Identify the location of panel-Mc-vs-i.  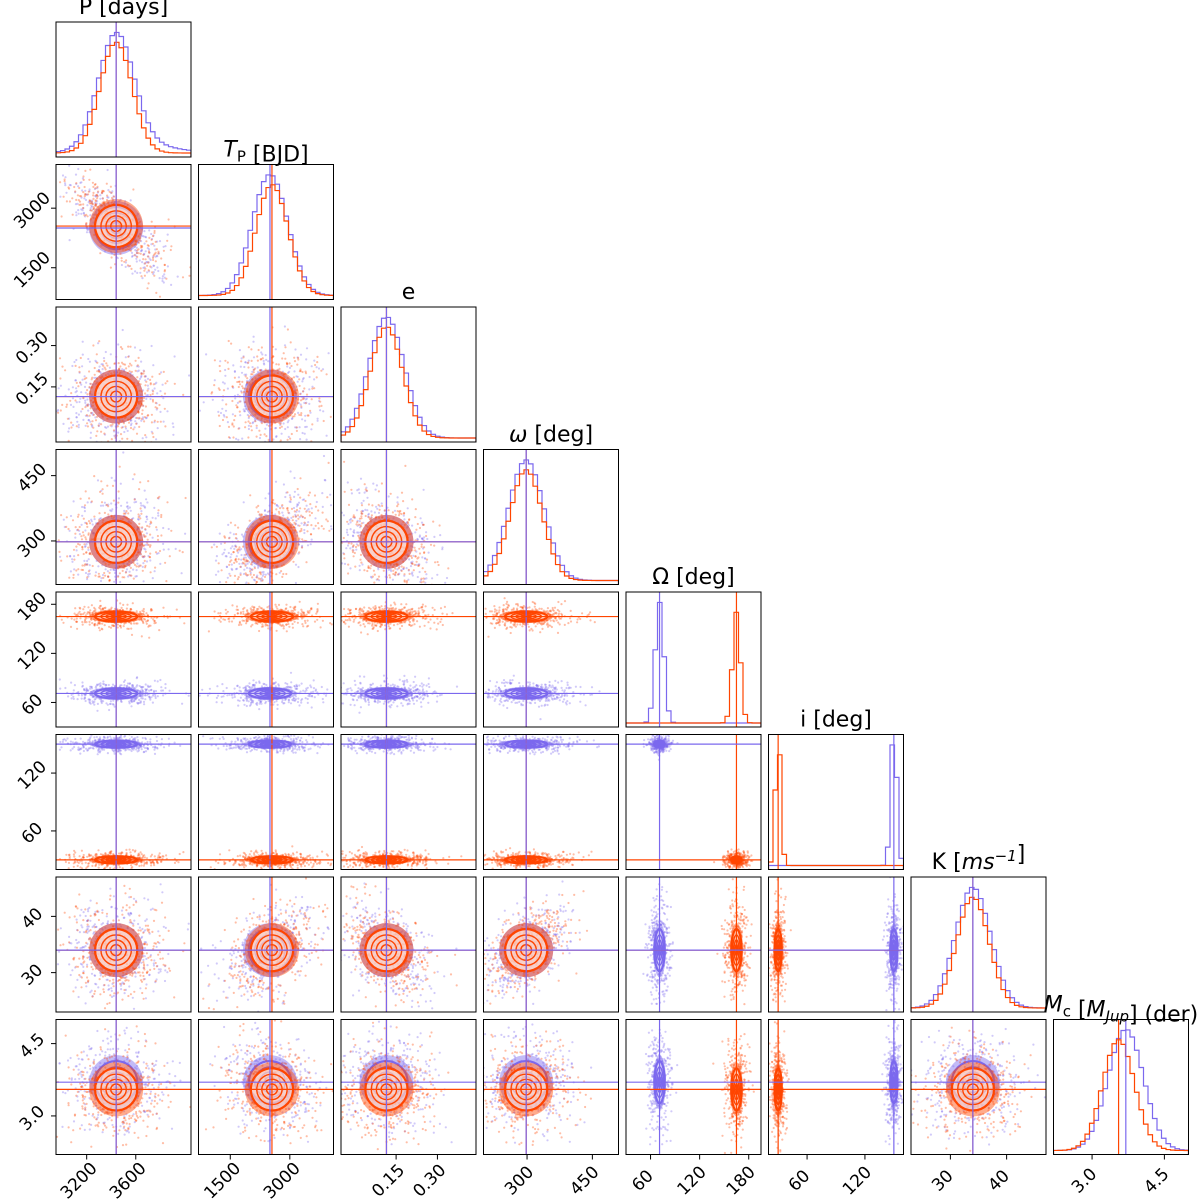
(836, 1087).